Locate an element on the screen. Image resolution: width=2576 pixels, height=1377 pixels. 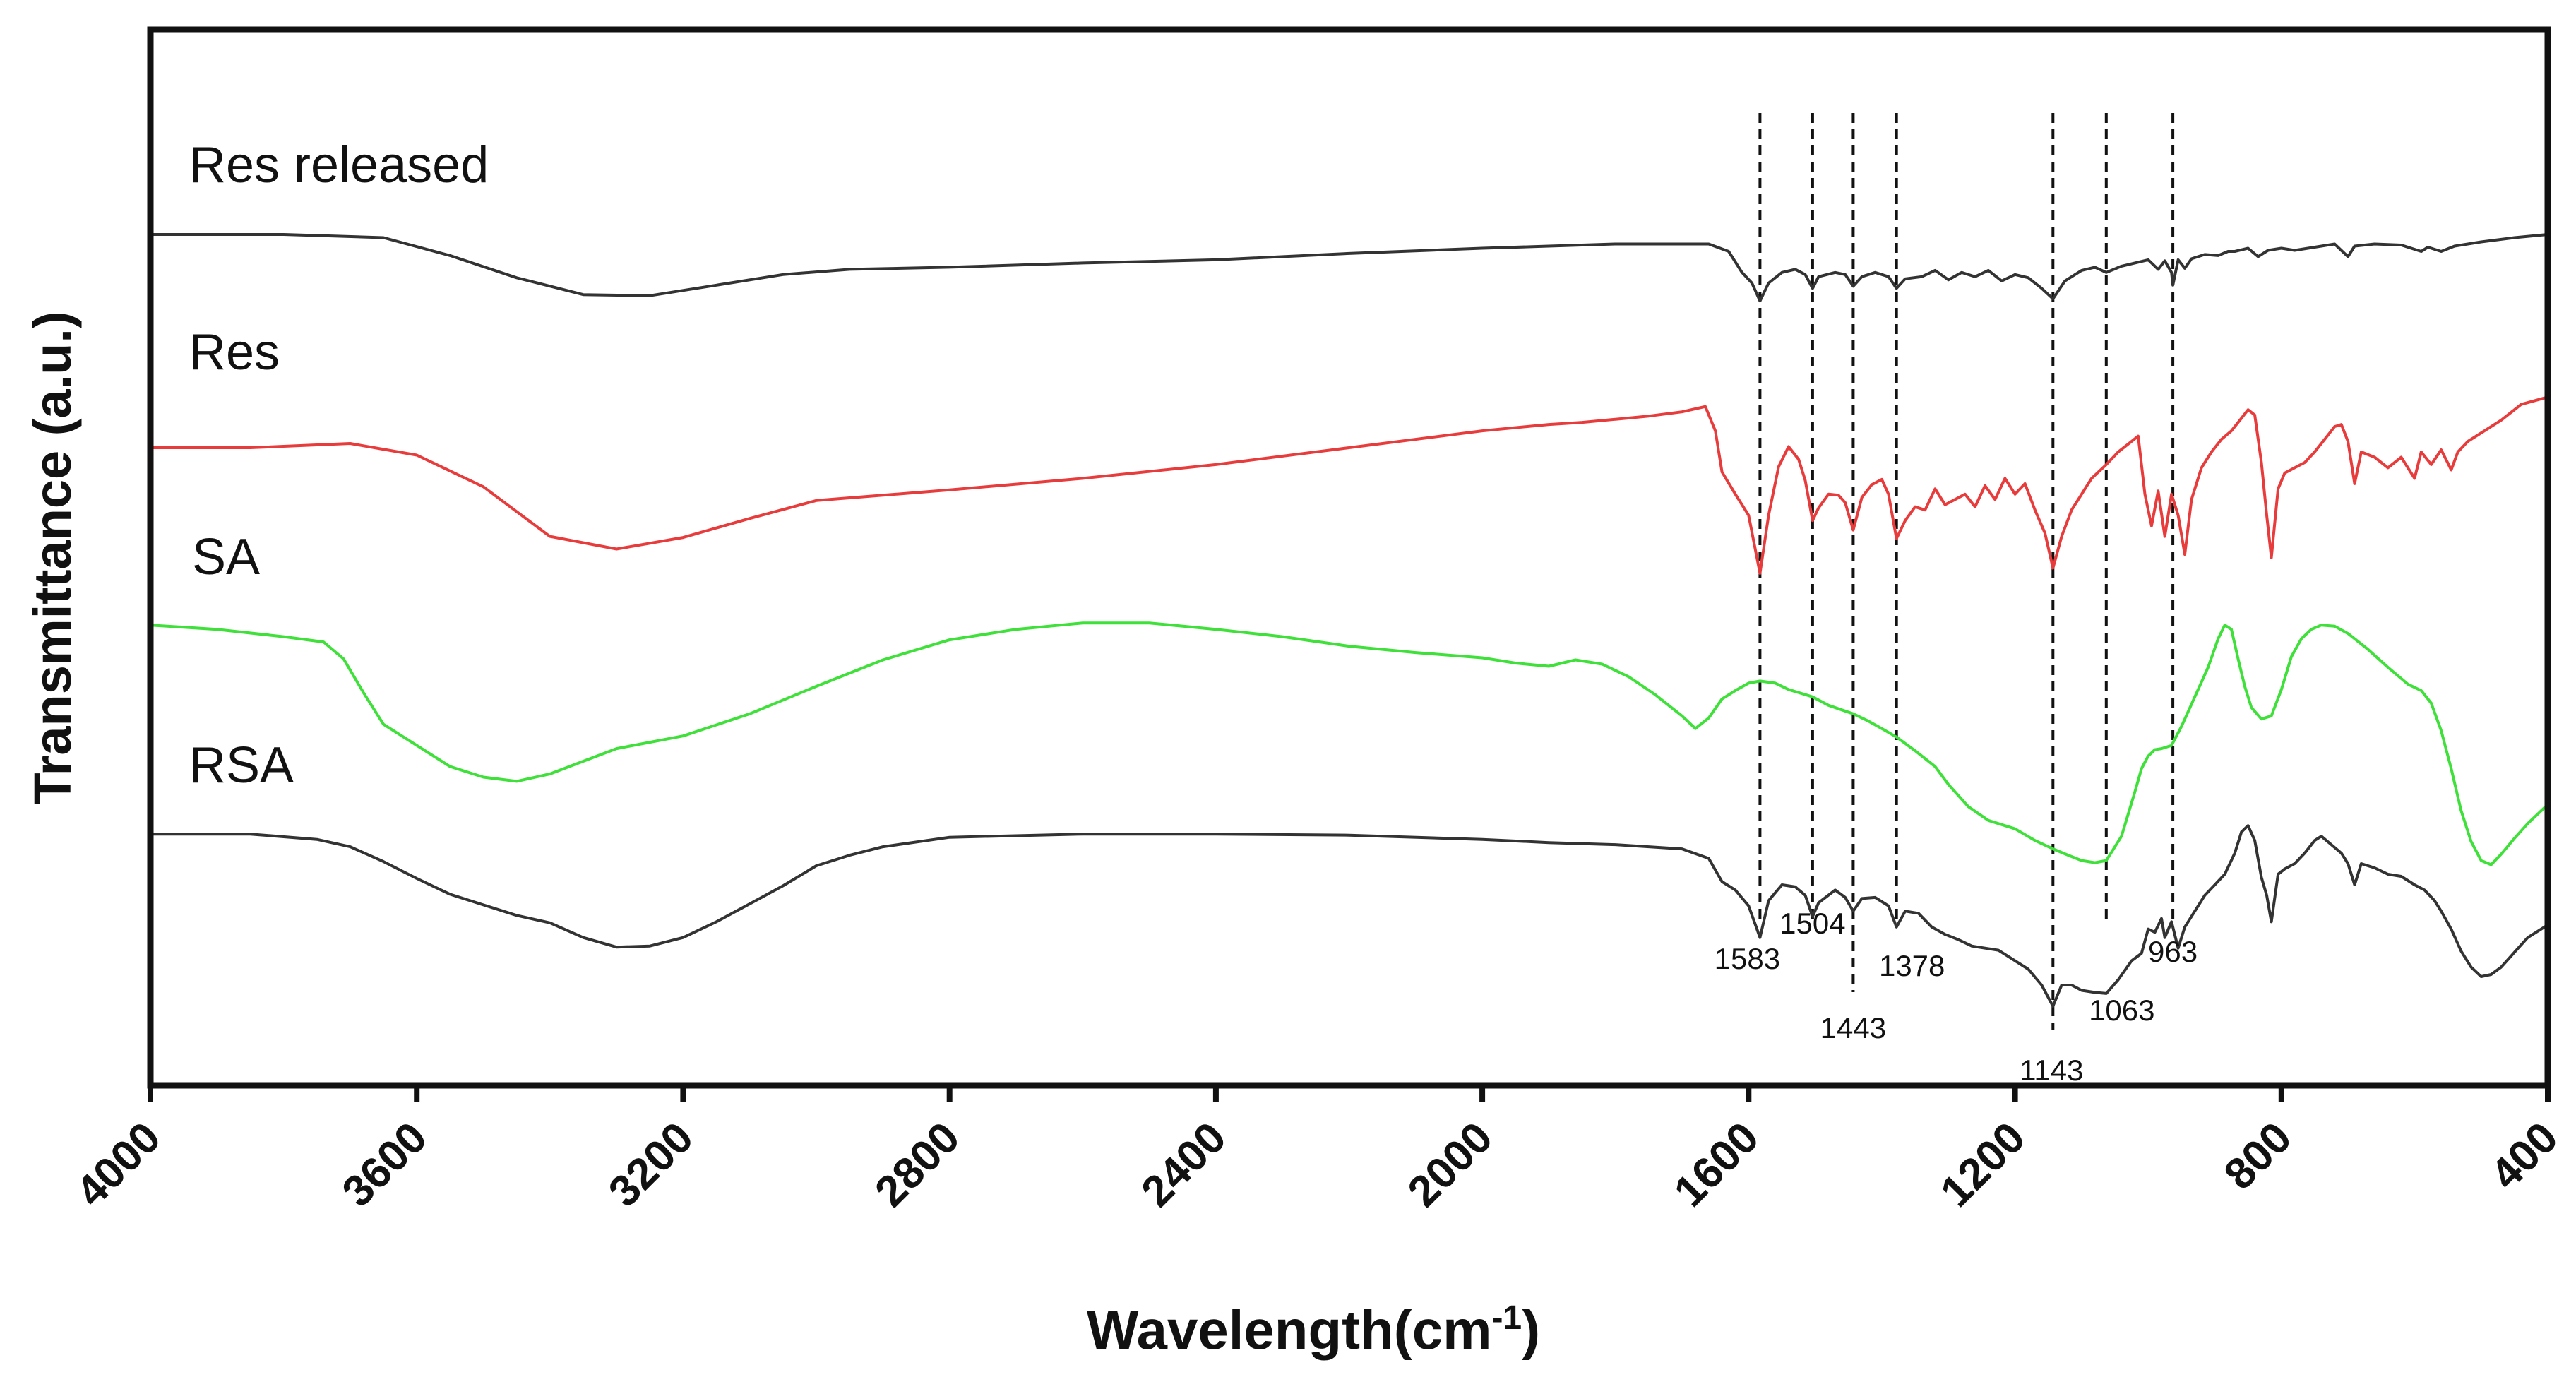
y-axis-title: Transmittance (a.u.) is located at coordinates (52, 557).